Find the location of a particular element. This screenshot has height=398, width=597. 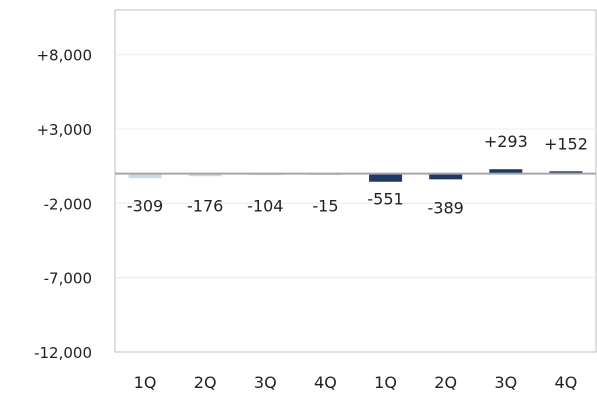

y-axis-ticks: -12,000 -7,000 -2,000 +3,000 +8,000 is located at coordinates (63, 204).